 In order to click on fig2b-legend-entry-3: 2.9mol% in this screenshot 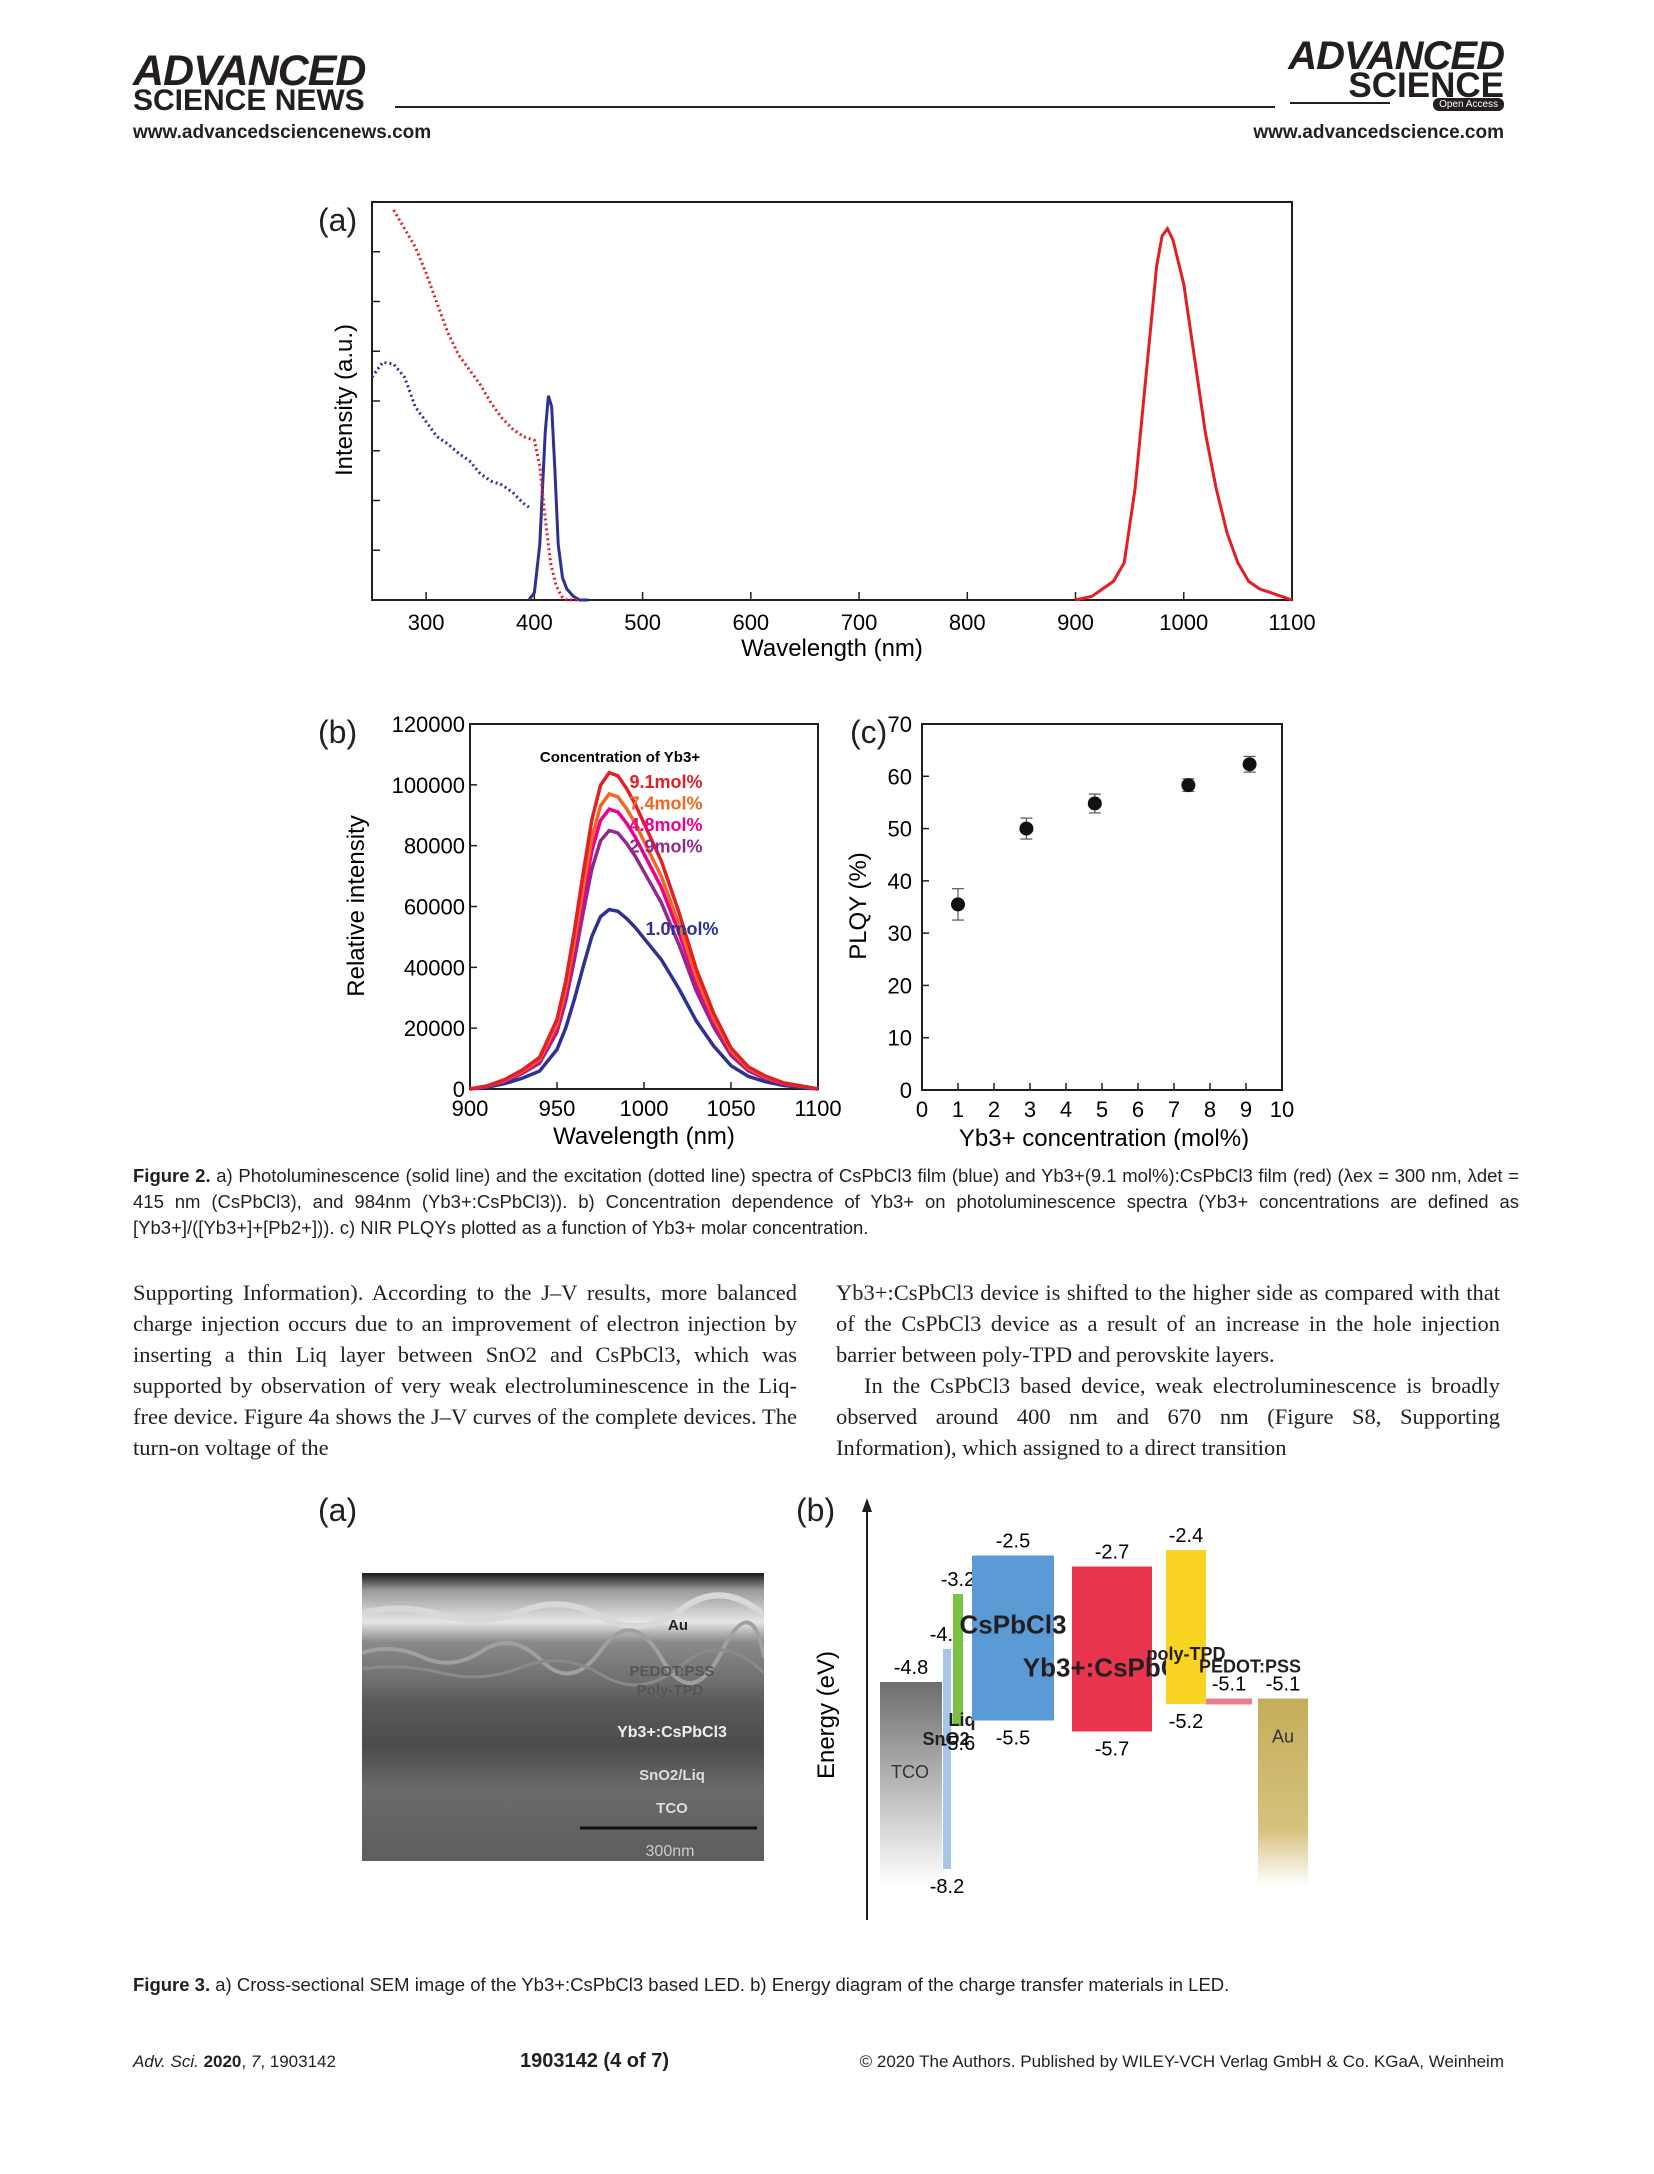, I will do `click(665, 847)`.